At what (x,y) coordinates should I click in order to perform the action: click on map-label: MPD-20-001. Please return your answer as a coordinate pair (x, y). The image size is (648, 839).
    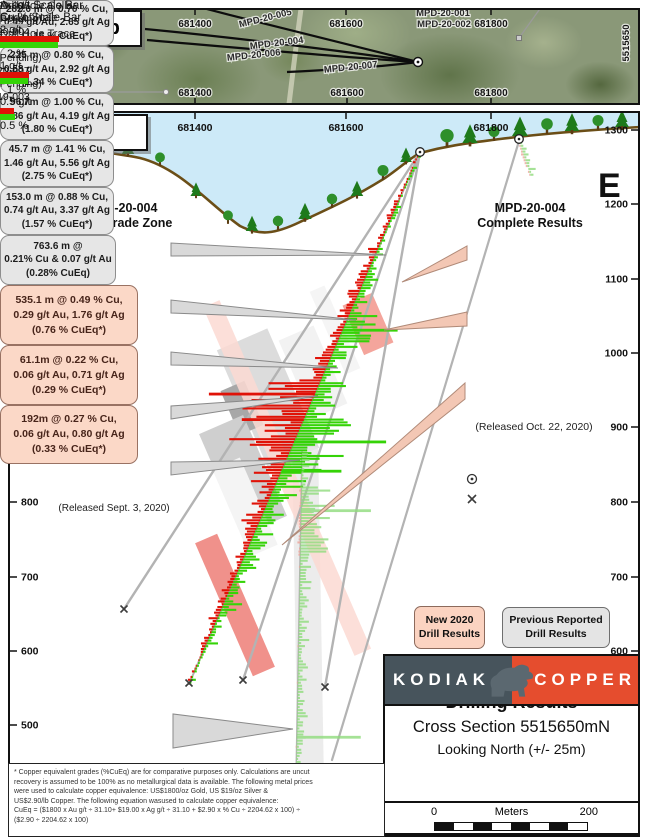
    Looking at the image, I should click on (443, 13).